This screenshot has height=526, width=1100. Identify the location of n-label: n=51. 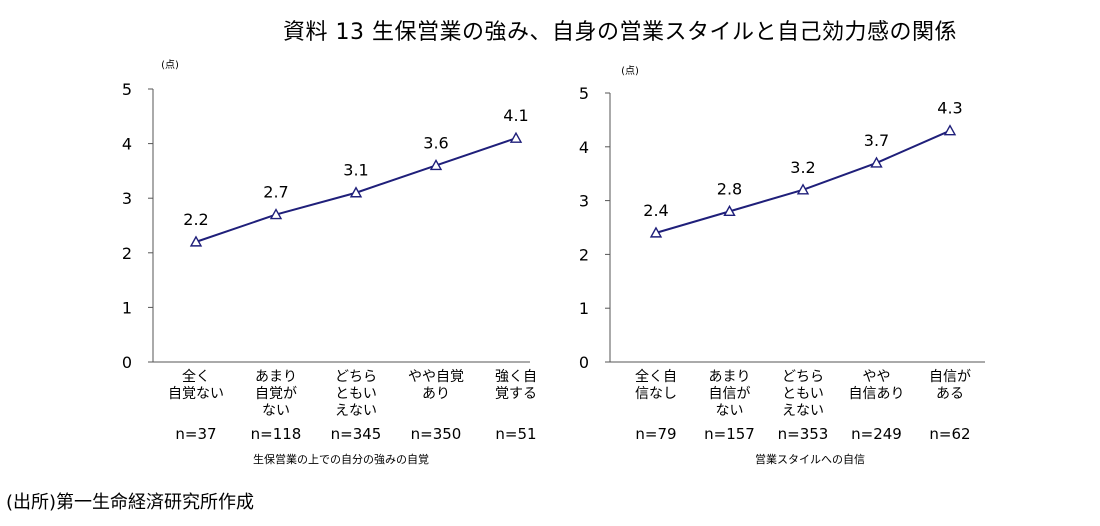
(515, 434).